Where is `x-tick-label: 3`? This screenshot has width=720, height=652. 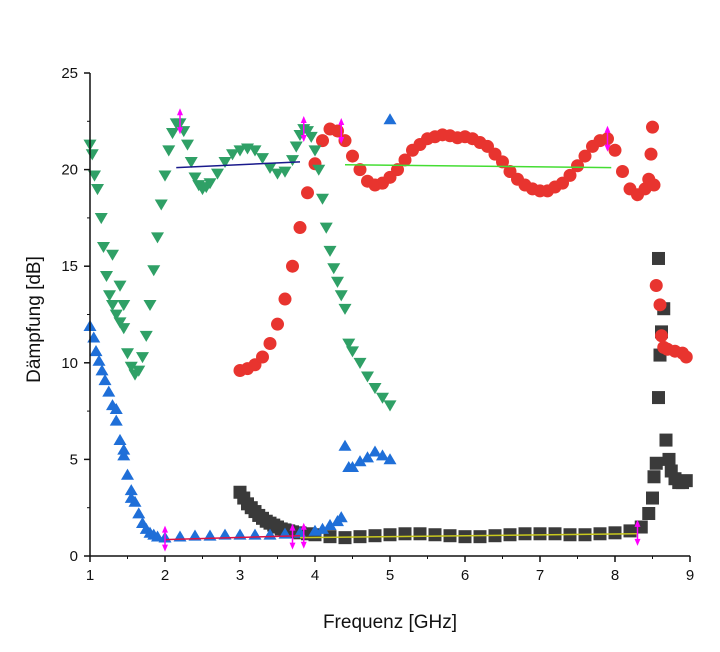
x-tick-label: 3 is located at coordinates (240, 575).